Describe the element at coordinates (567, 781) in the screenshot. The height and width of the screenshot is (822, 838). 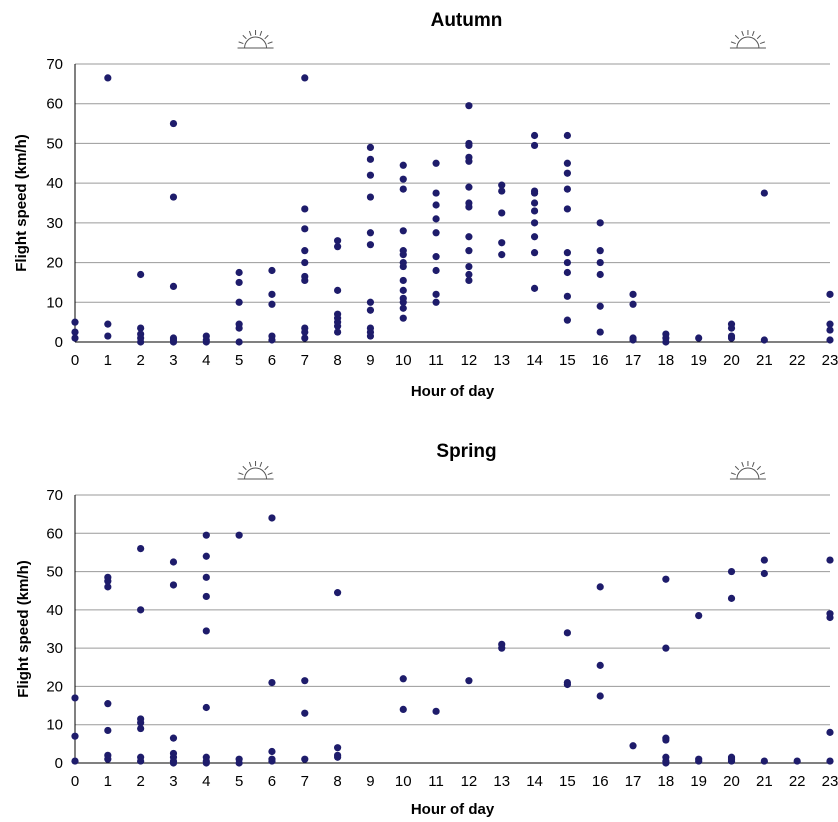
I see `x-tick-label: 15` at that location.